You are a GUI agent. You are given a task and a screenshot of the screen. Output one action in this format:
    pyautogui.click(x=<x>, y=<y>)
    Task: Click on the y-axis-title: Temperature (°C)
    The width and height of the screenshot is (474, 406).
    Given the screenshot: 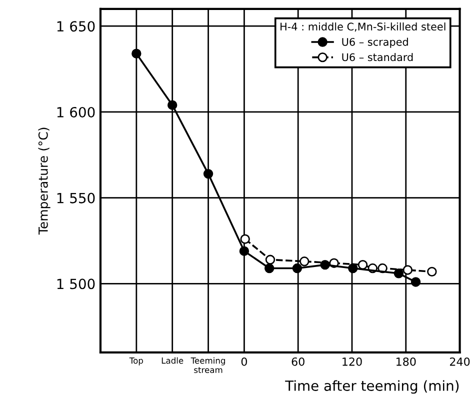 What is the action you would take?
    pyautogui.click(x=44, y=181)
    